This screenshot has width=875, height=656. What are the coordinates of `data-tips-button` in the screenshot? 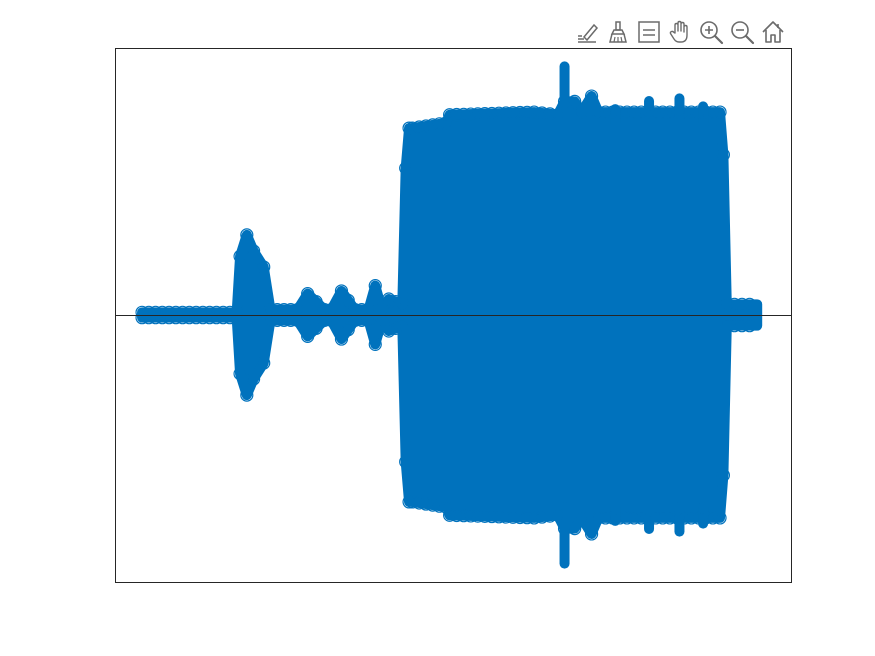 It's located at (586, 32).